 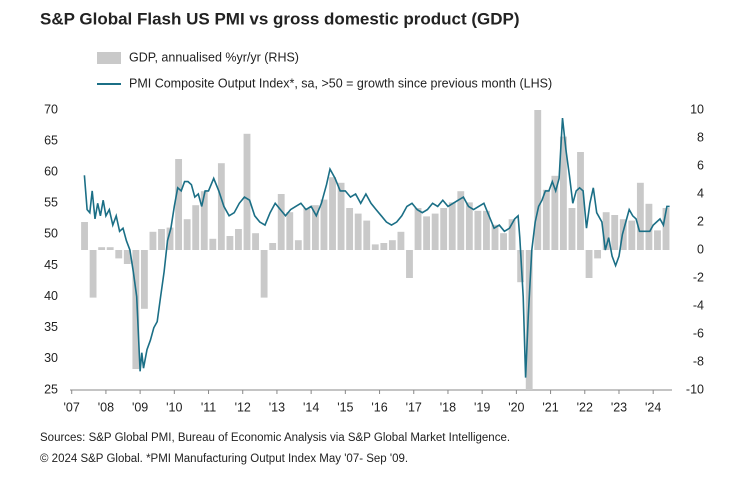 I want to click on y2-tick-label: 6, so click(x=700, y=165).